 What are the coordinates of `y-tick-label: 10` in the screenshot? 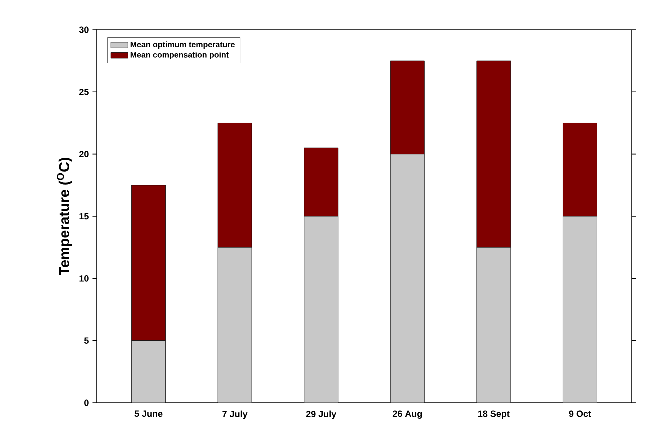 It's located at (84, 278).